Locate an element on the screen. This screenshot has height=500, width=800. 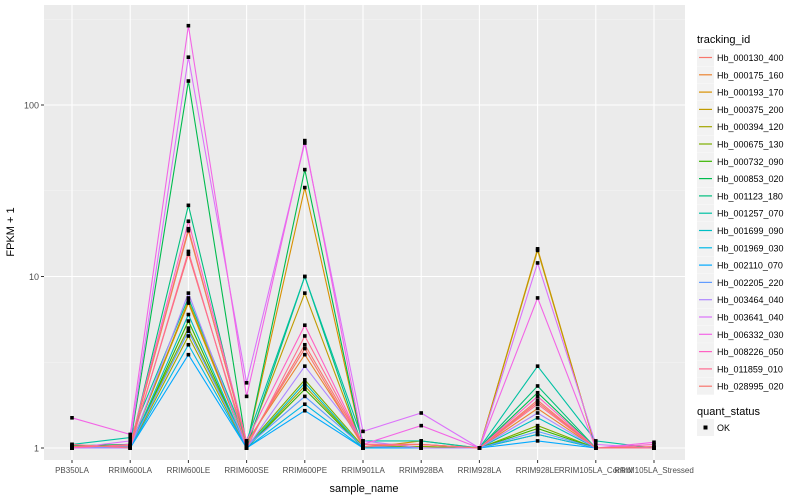
legend-quant-marker is located at coordinates (705, 427).